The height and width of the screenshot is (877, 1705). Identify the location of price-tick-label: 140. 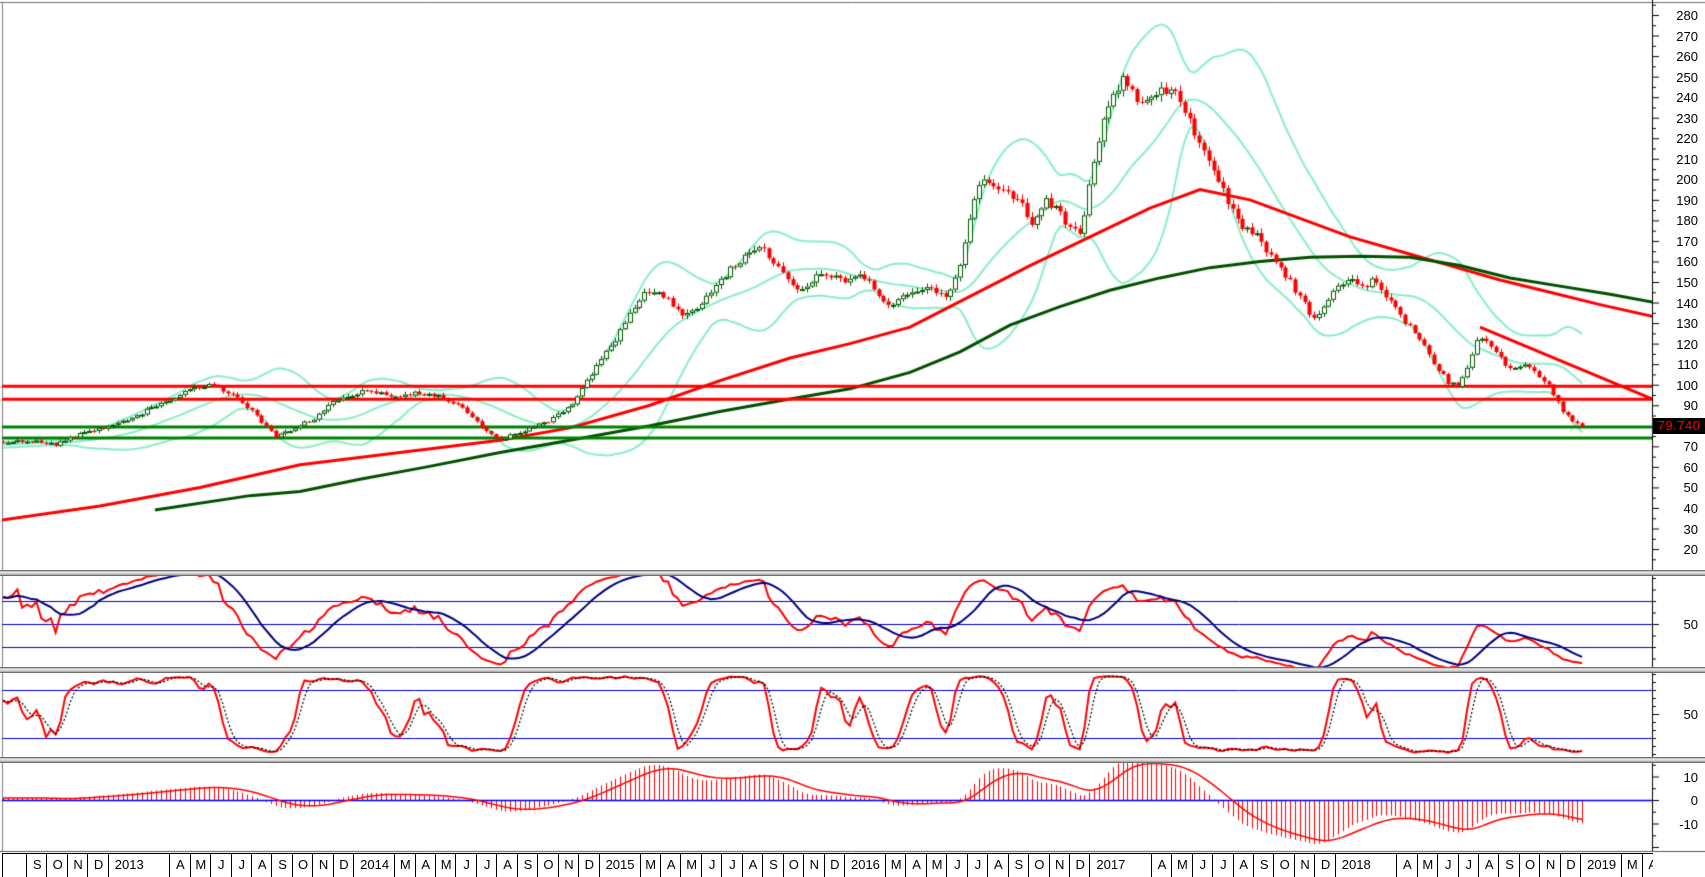
(1687, 303).